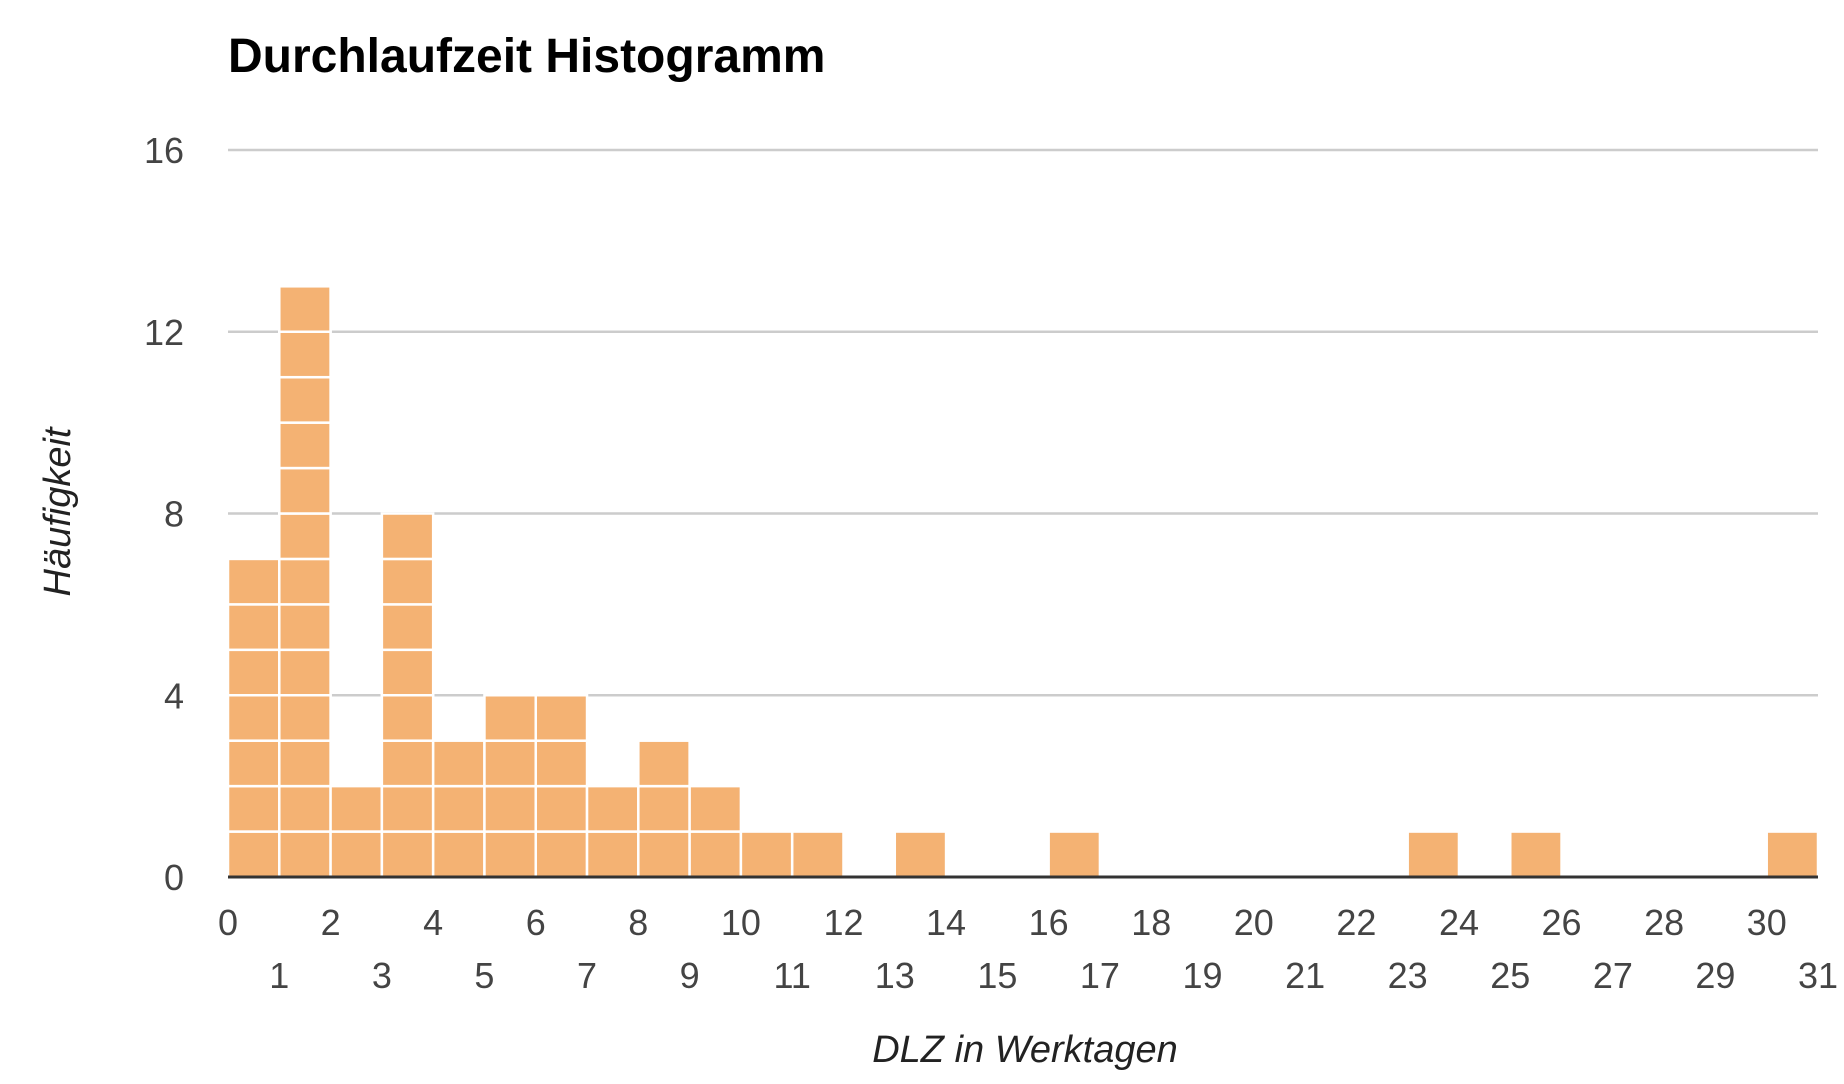  Describe the element at coordinates (433, 922) in the screenshot. I see `x-tick-label: 4` at that location.